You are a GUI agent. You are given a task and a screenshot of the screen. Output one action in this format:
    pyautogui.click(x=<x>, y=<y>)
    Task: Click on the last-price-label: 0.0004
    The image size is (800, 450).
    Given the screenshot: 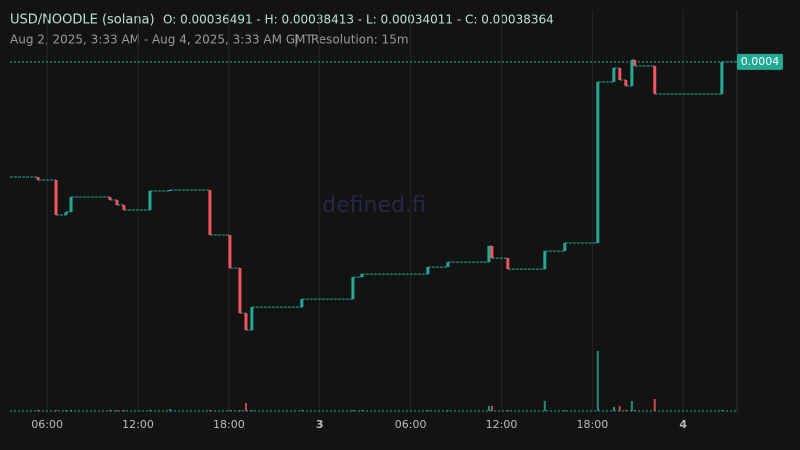 What is the action you would take?
    pyautogui.click(x=760, y=61)
    